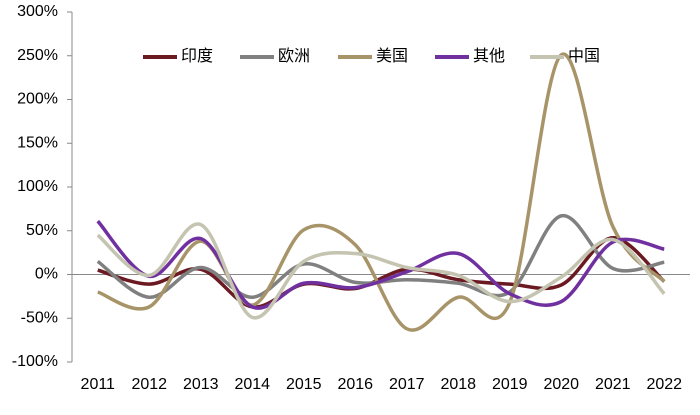 The height and width of the screenshot is (415, 700). I want to click on x-tick-label: 2021, so click(613, 384).